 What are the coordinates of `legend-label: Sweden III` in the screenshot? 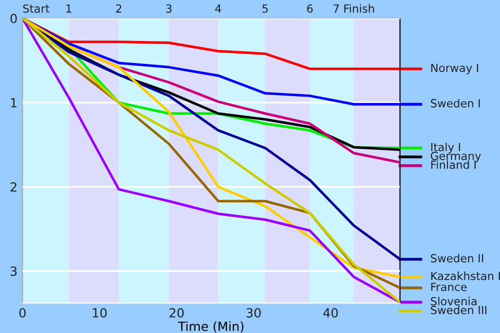 It's located at (458, 310).